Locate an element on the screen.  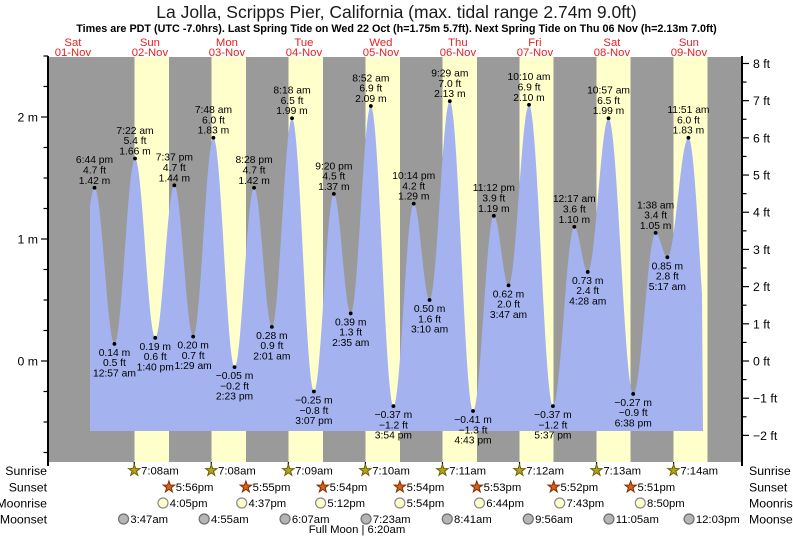
right-axis-tick-label: 2 ft is located at coordinates (762, 287).